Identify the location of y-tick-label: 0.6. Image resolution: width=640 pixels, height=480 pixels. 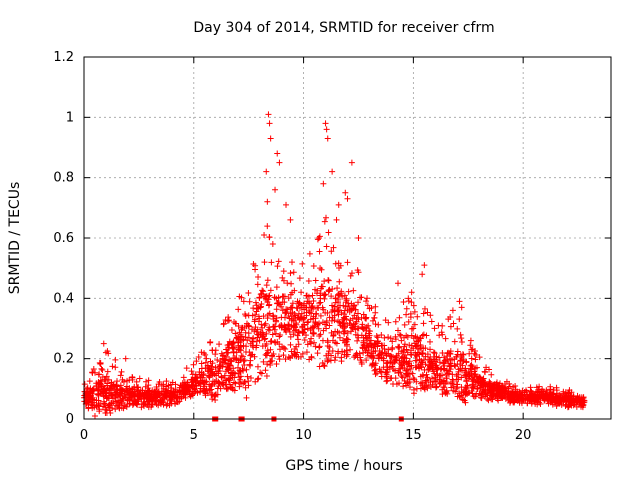
(63, 238).